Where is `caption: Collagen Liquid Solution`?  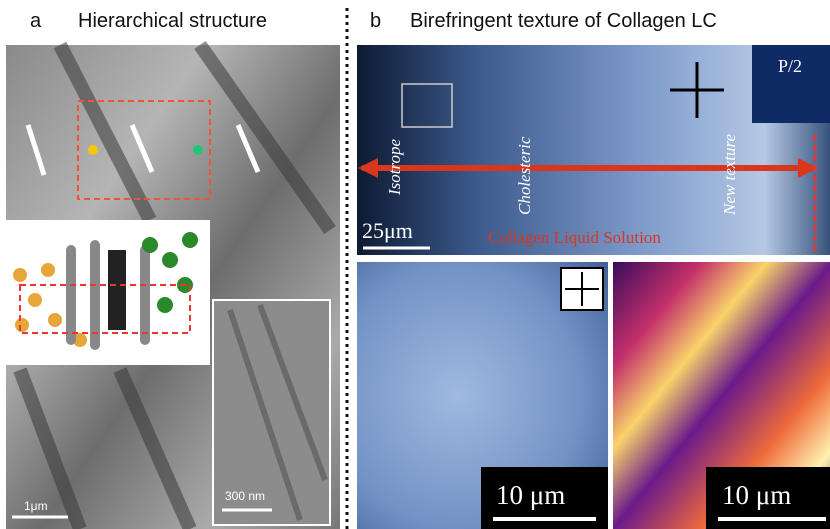 caption: Collagen Liquid Solution is located at coordinates (574, 237).